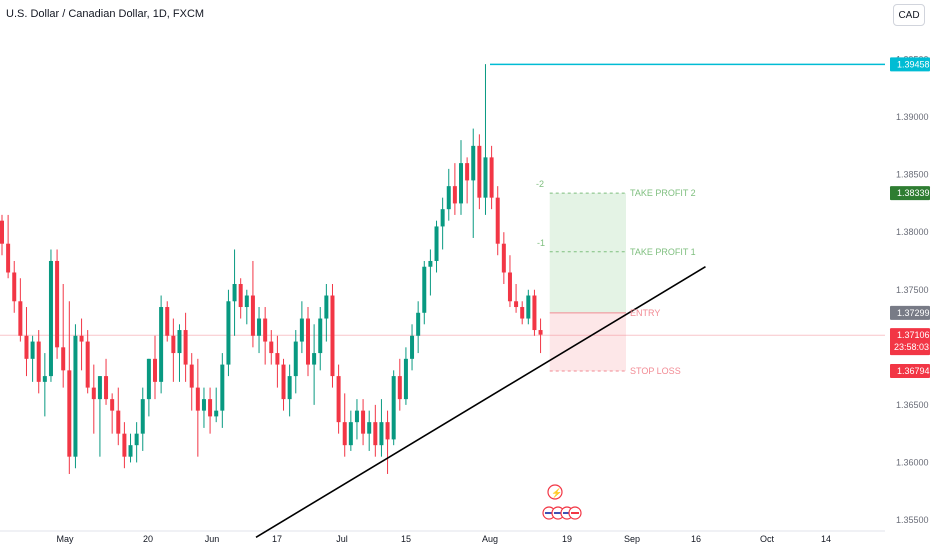 The width and height of the screenshot is (932, 555). I want to click on current-price-tag, so click(910, 342).